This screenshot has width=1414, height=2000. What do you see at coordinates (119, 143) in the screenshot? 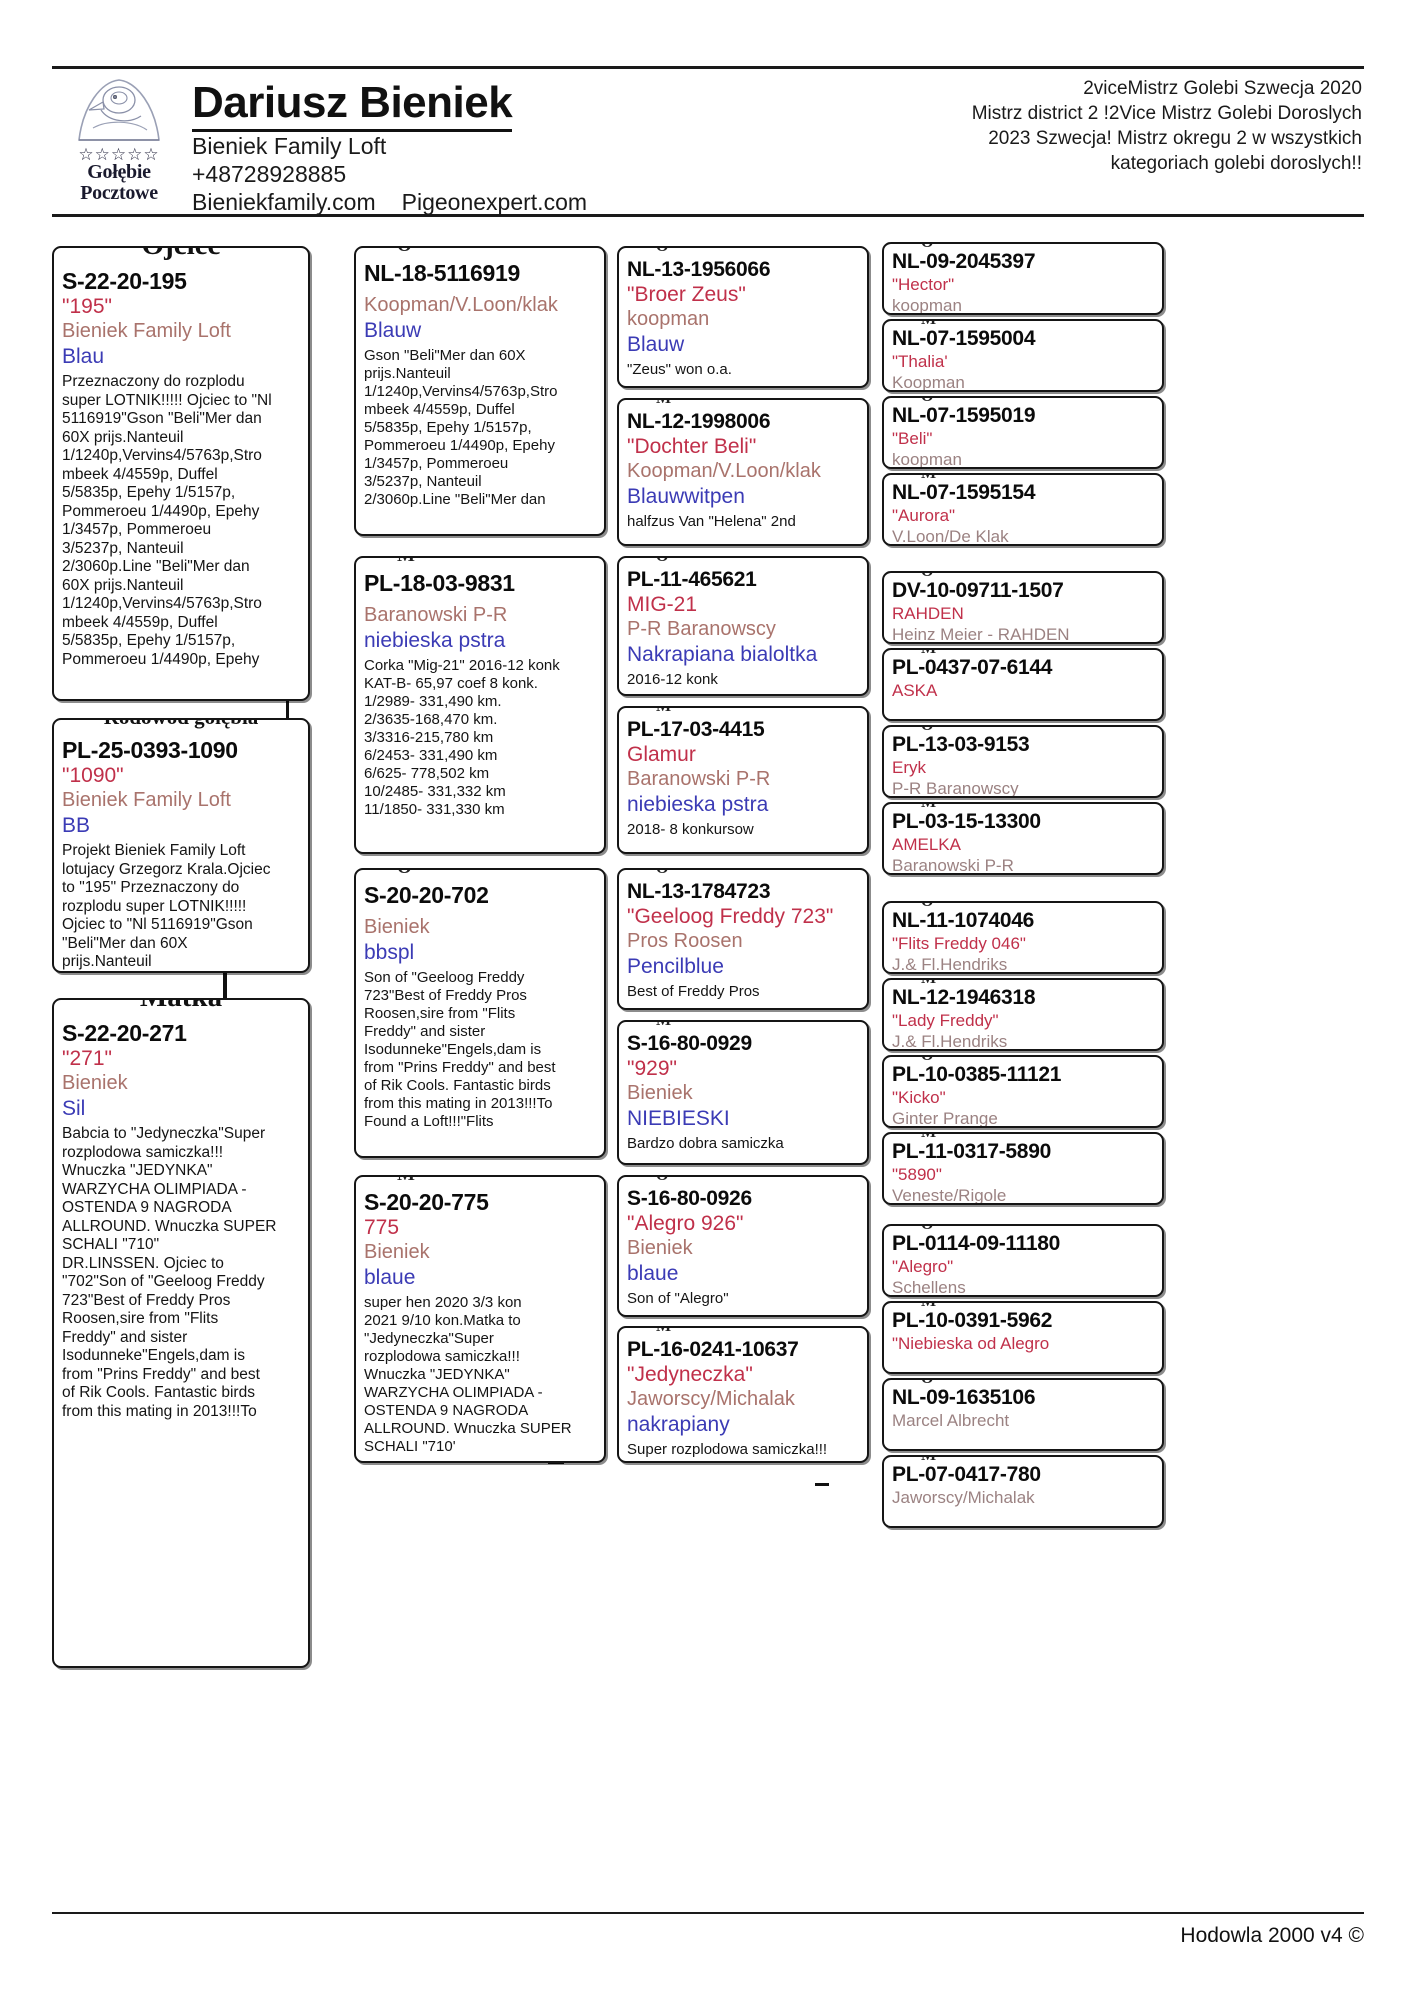
I see `loft-logo: ☆☆☆☆☆ Gołębie Pocztowe` at bounding box center [119, 143].